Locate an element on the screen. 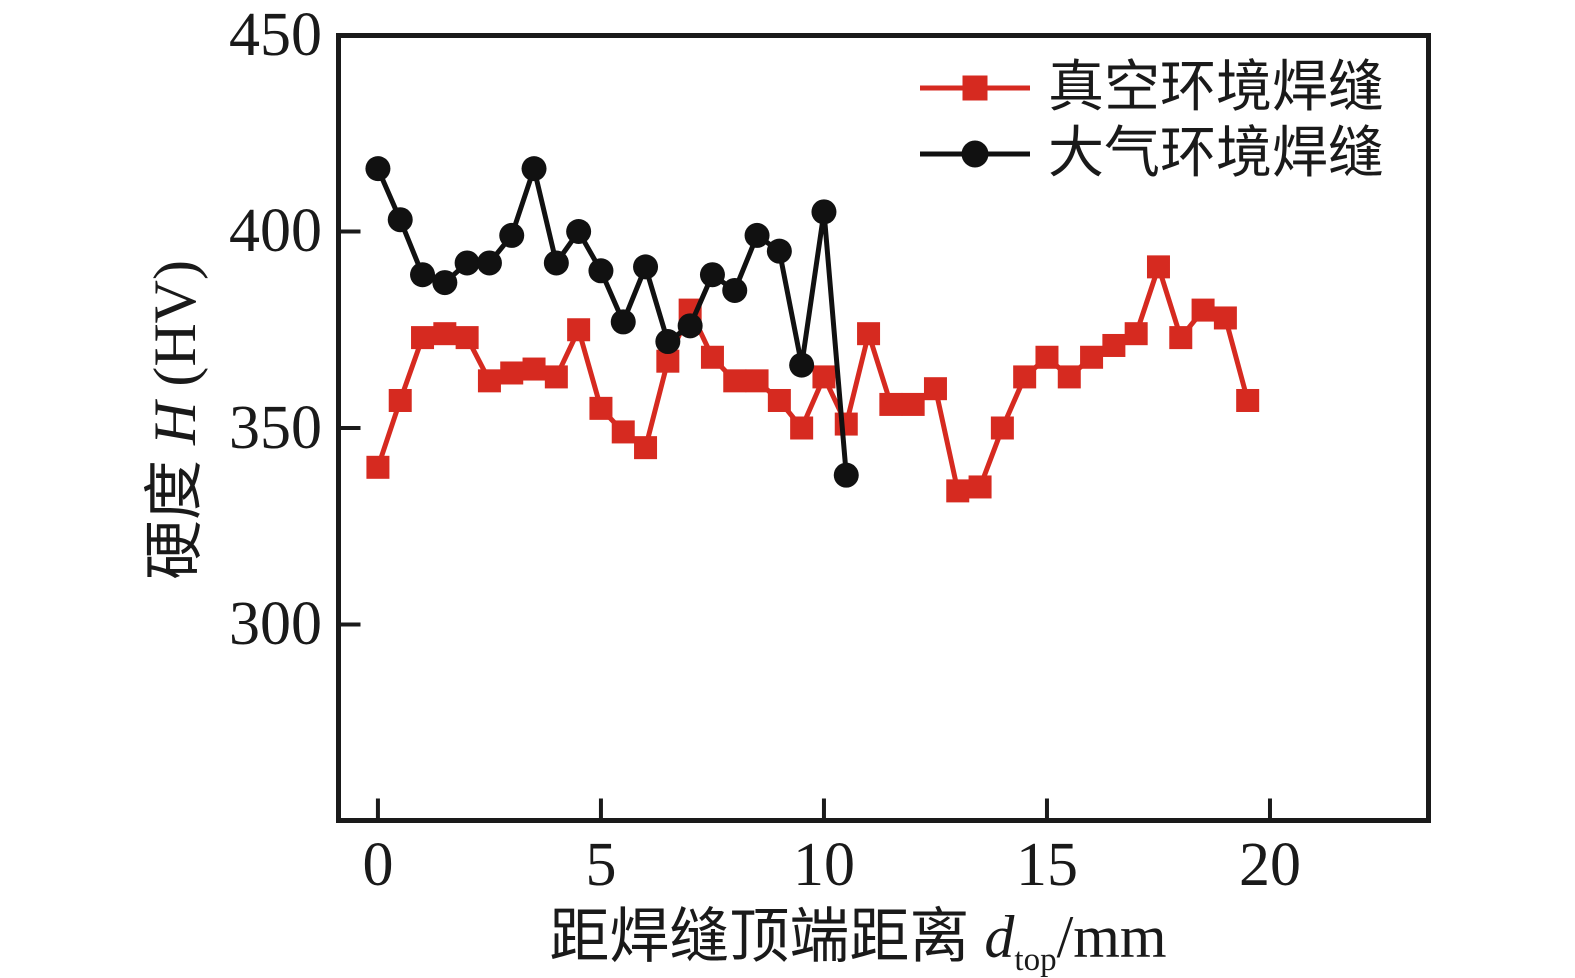 The height and width of the screenshot is (978, 1575). x-tick-label-10: 10 is located at coordinates (824, 865).